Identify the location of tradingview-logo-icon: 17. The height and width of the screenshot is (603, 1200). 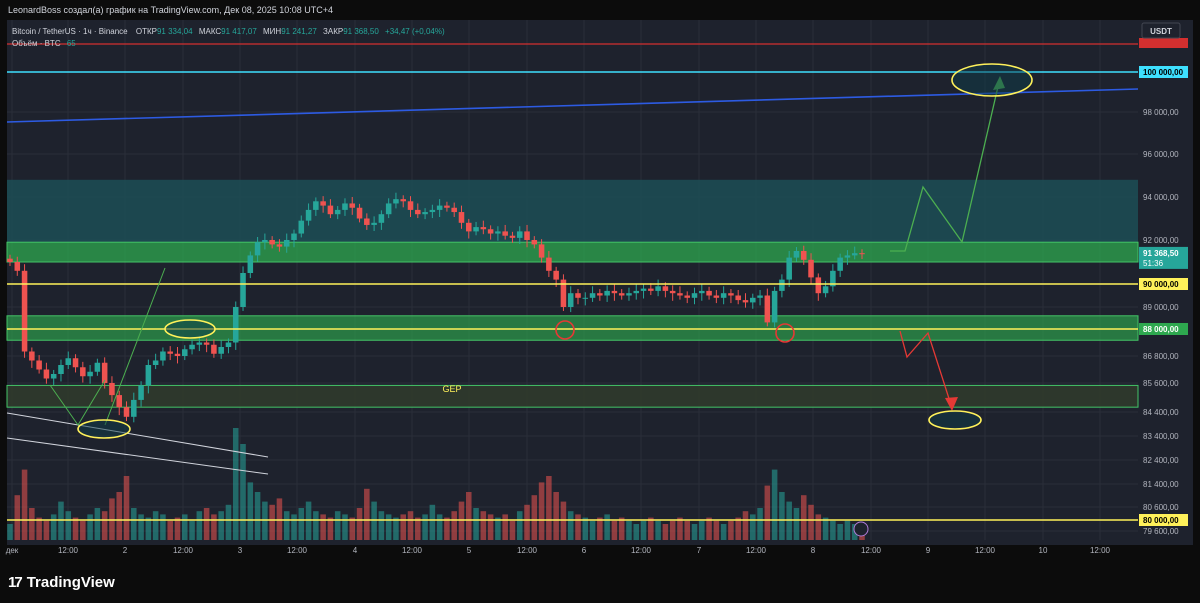
(15, 582).